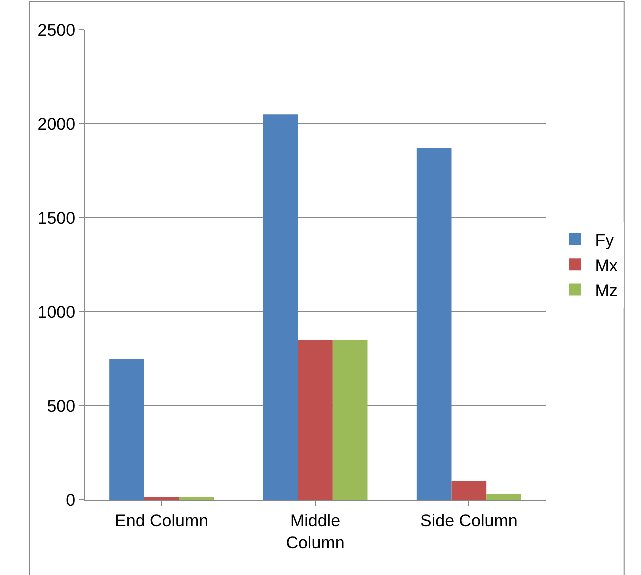  Describe the element at coordinates (61, 406) in the screenshot. I see `y-tick-label: 500` at that location.